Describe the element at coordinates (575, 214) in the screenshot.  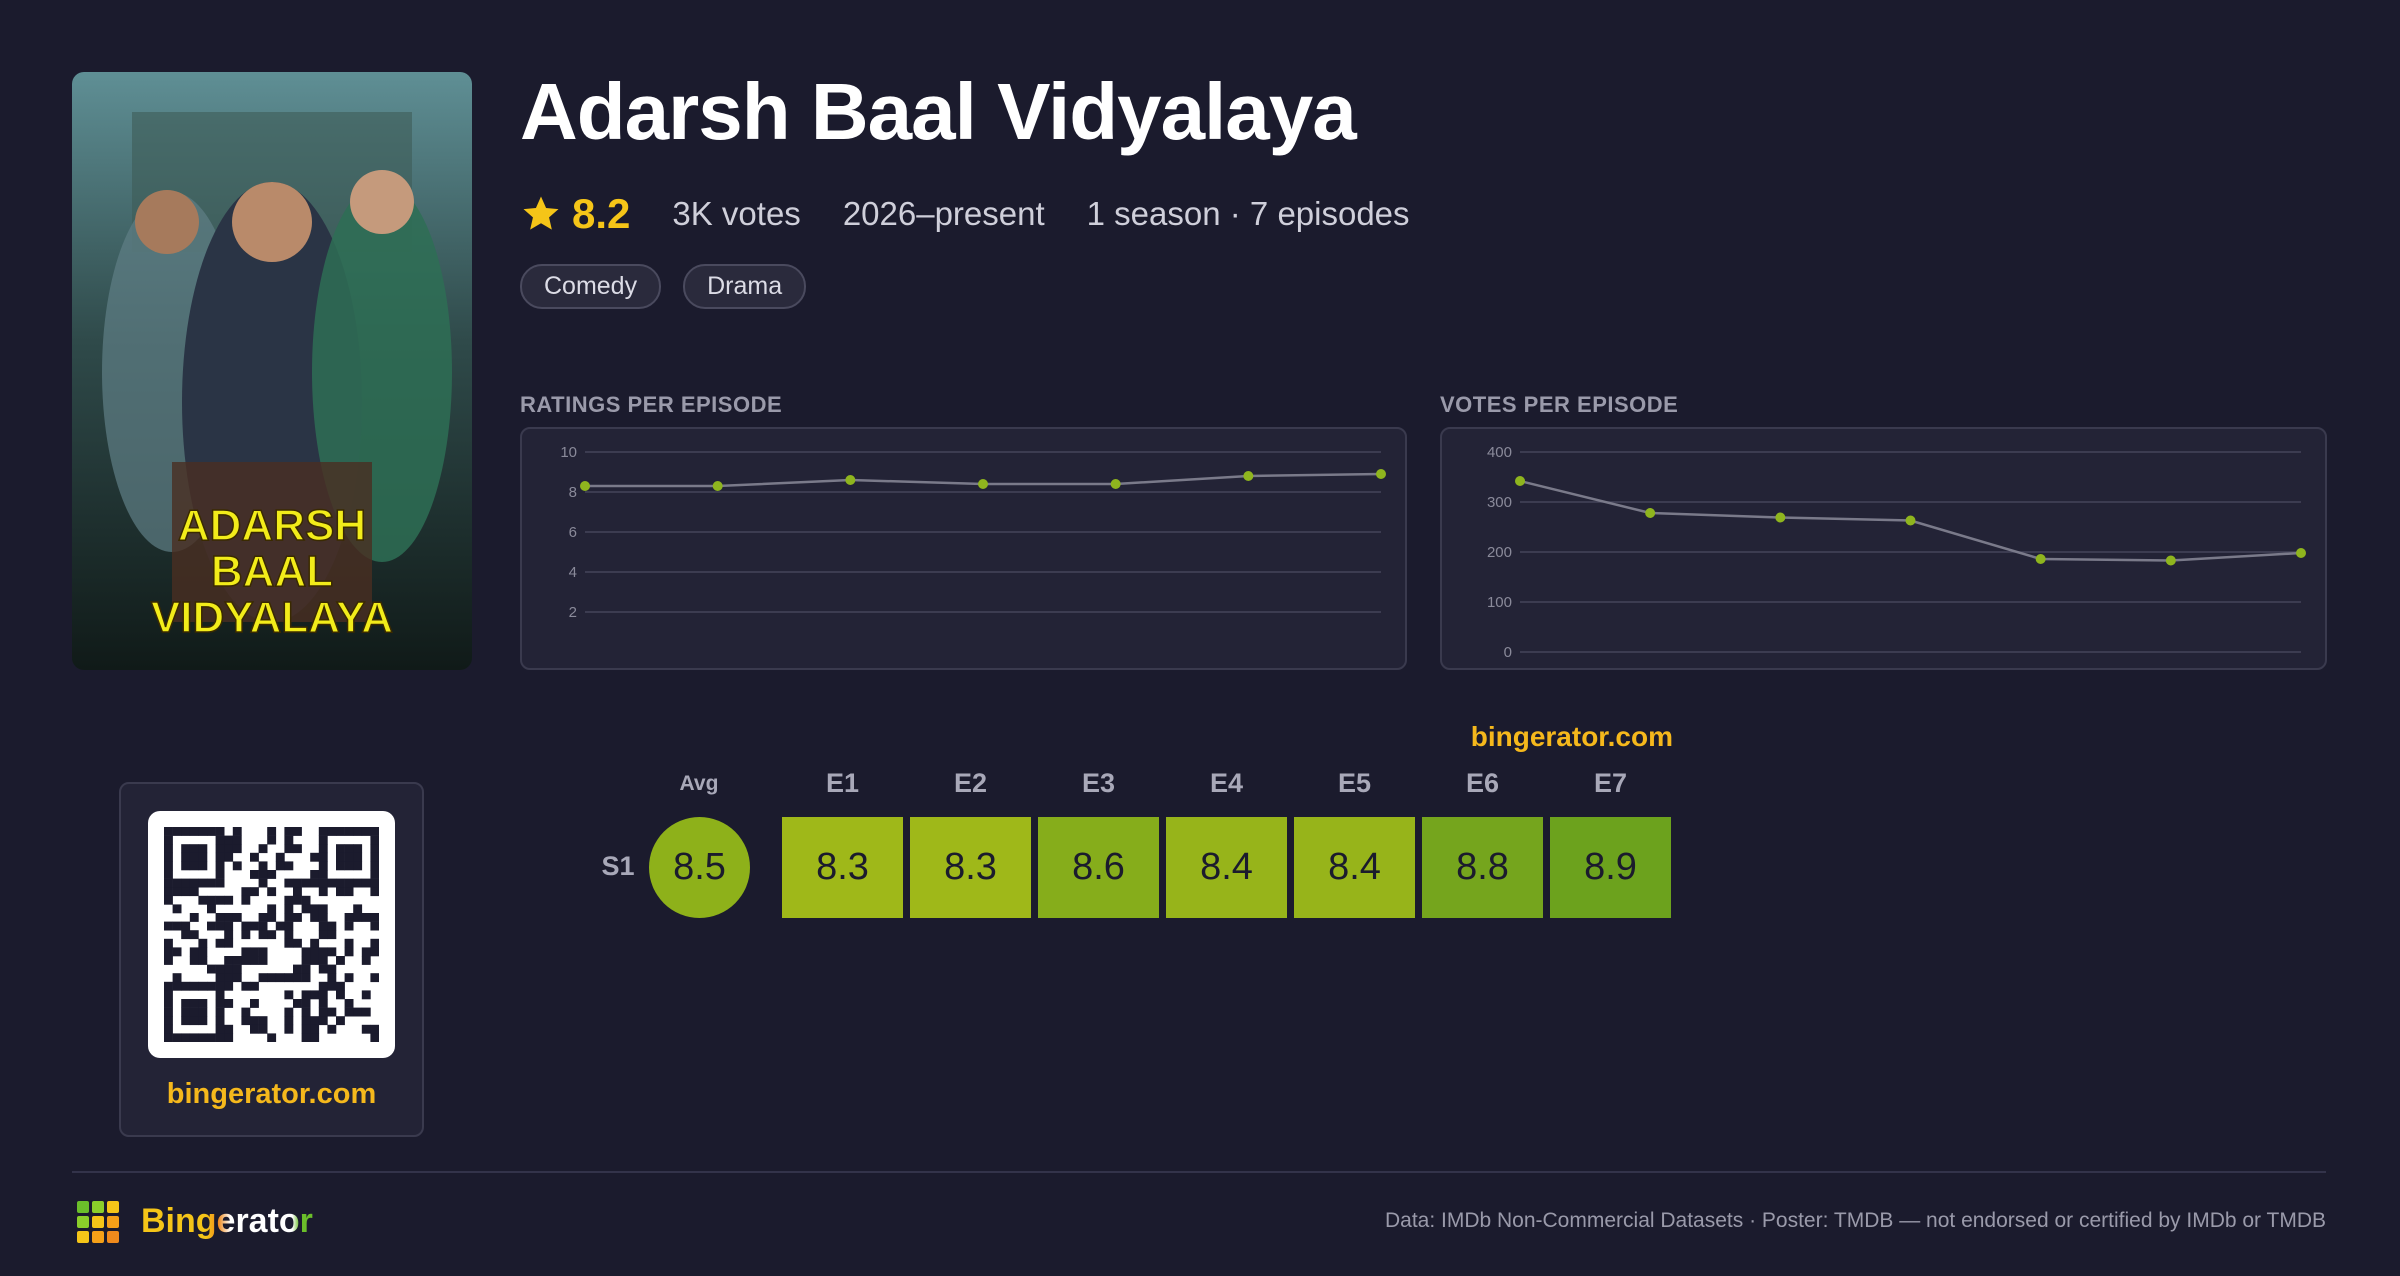
I see `rating: 8.2` at that location.